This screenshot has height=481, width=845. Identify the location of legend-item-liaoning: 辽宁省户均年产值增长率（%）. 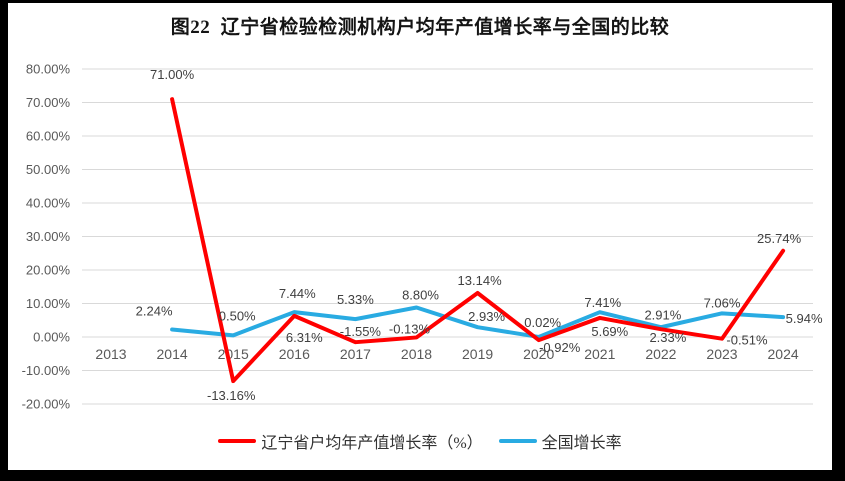
(350, 441).